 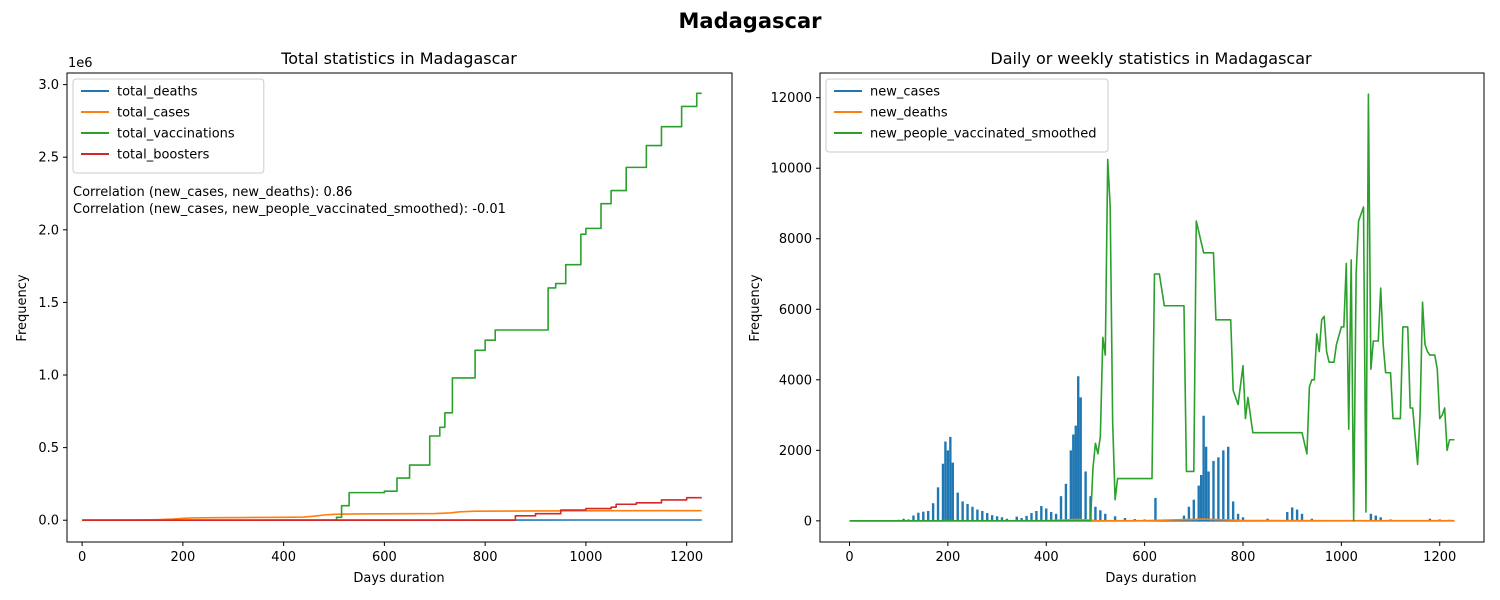 I want to click on y-axis-label-daily: Frequency, so click(x=755, y=307).